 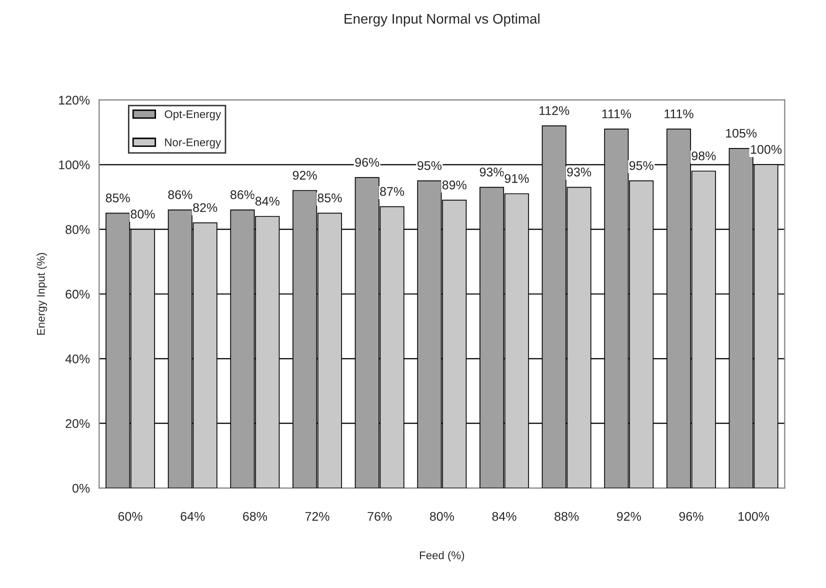 What do you see at coordinates (566, 516) in the screenshot?
I see `x-tick-label: 88%` at bounding box center [566, 516].